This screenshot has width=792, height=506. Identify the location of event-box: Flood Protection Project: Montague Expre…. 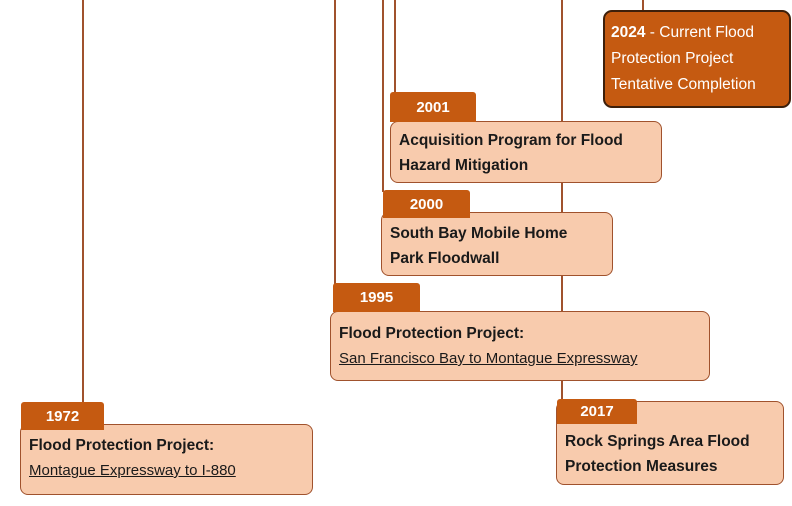
(166, 459).